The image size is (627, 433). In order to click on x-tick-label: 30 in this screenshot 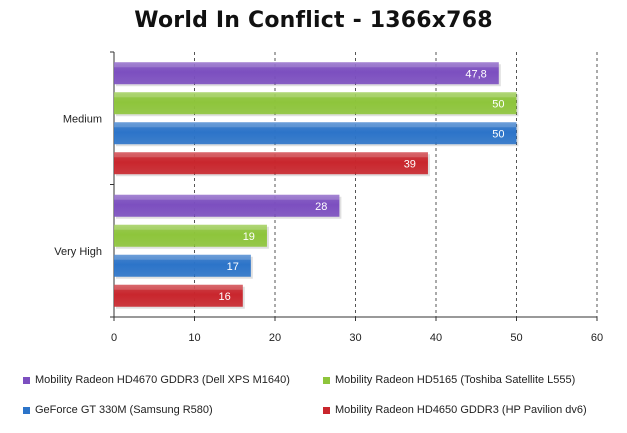, I will do `click(355, 338)`.